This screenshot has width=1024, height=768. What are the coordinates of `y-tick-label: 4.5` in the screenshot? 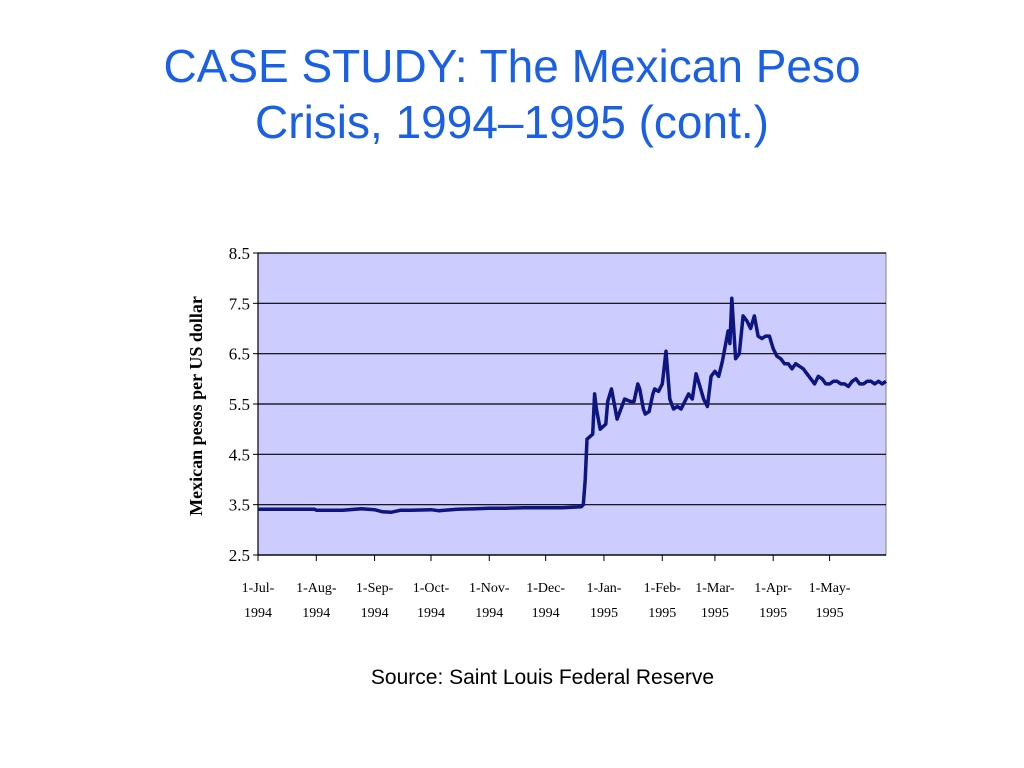 It's located at (239, 454).